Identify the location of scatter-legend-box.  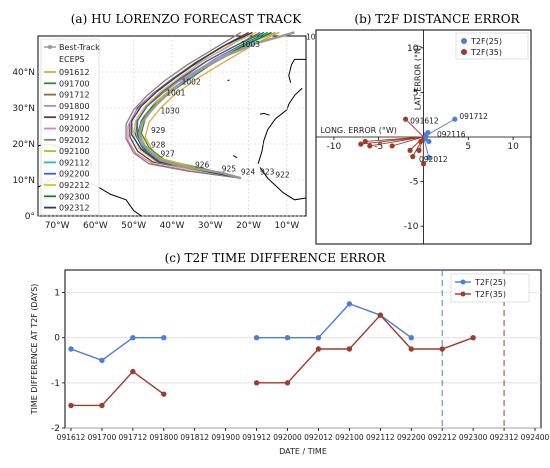
(492, 46).